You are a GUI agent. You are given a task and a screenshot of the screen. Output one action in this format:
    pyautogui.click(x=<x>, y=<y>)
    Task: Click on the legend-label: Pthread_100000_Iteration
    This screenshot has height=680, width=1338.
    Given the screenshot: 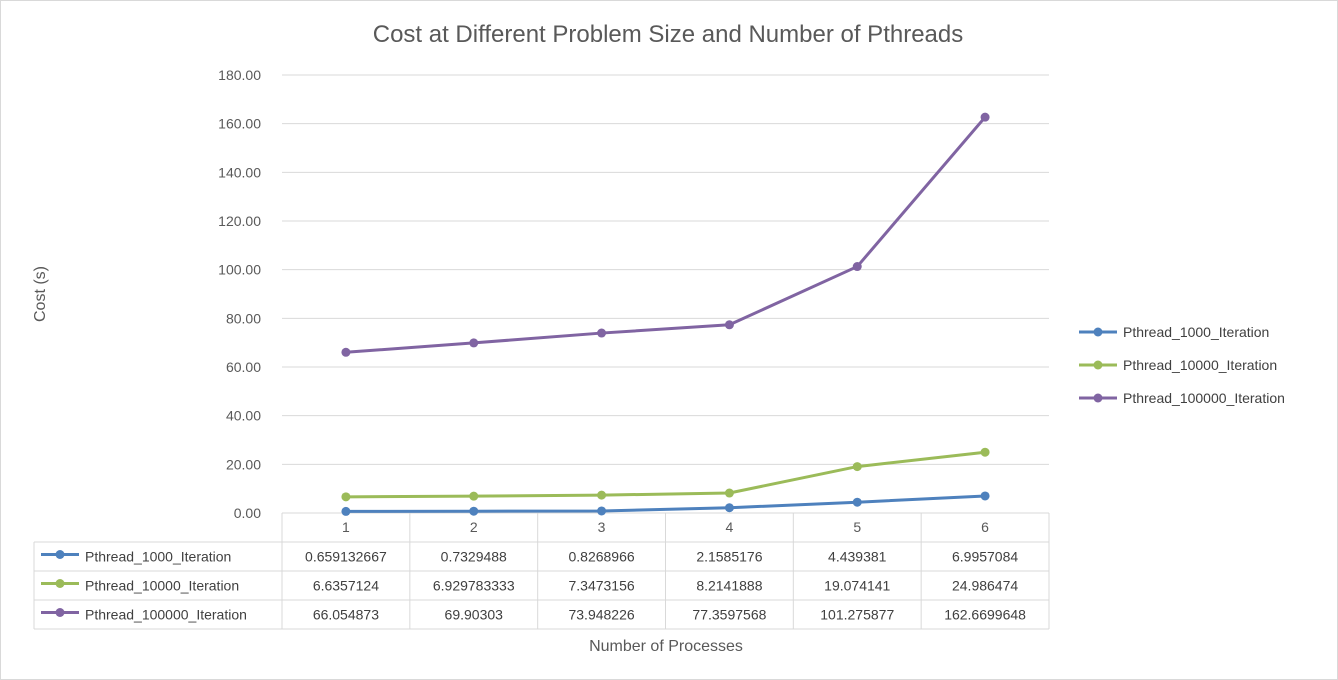 What is the action you would take?
    pyautogui.click(x=1204, y=398)
    